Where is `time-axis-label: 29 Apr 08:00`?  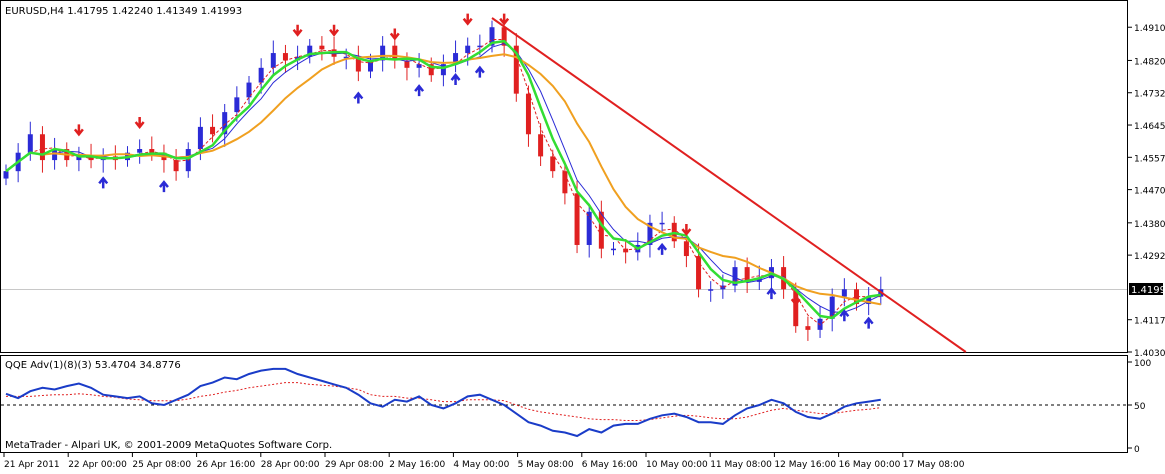
time-axis-label: 29 Apr 08:00 is located at coordinates (354, 465).